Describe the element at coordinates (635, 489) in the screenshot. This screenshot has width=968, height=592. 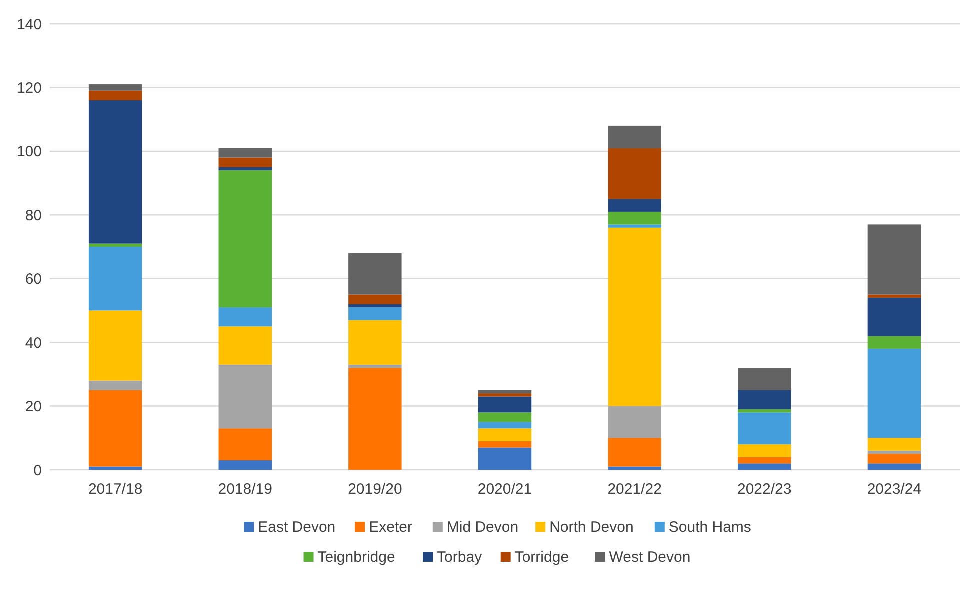
I see `x-tick-label: 2021/22` at that location.